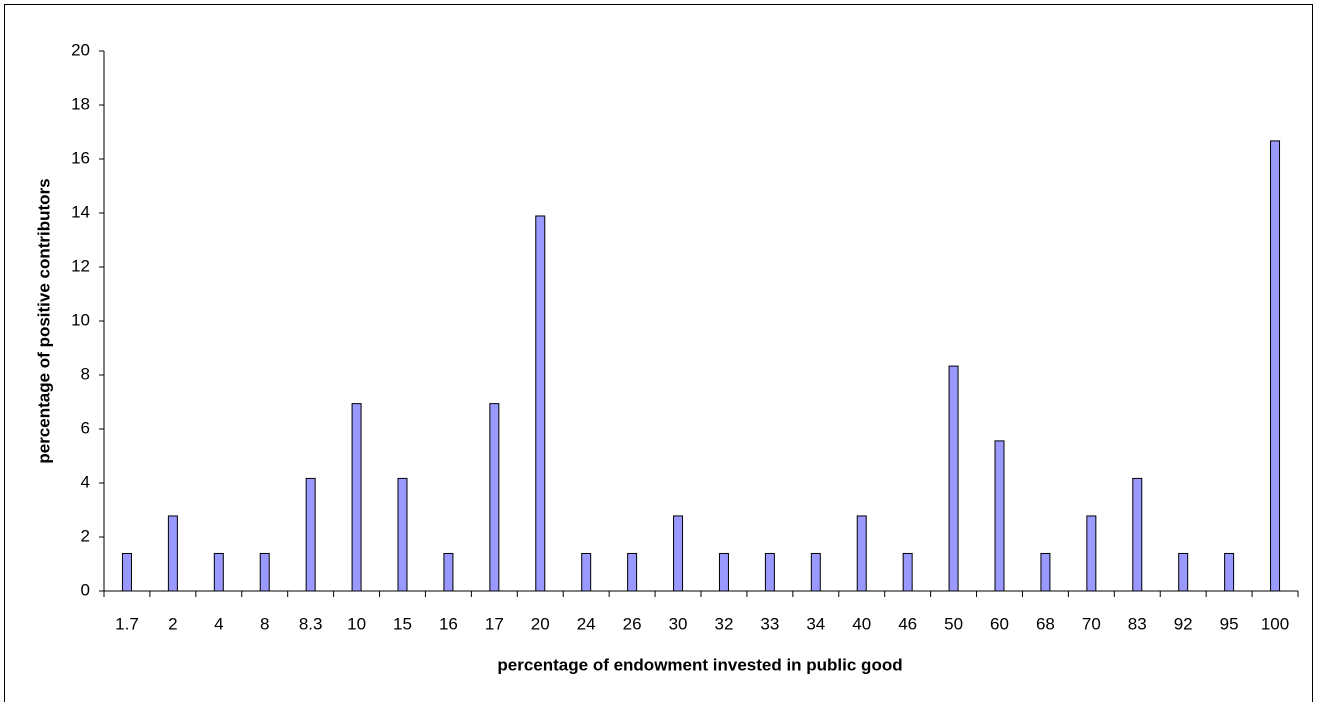 This screenshot has height=702, width=1317. I want to click on y-tick-label: 4, so click(85, 481).